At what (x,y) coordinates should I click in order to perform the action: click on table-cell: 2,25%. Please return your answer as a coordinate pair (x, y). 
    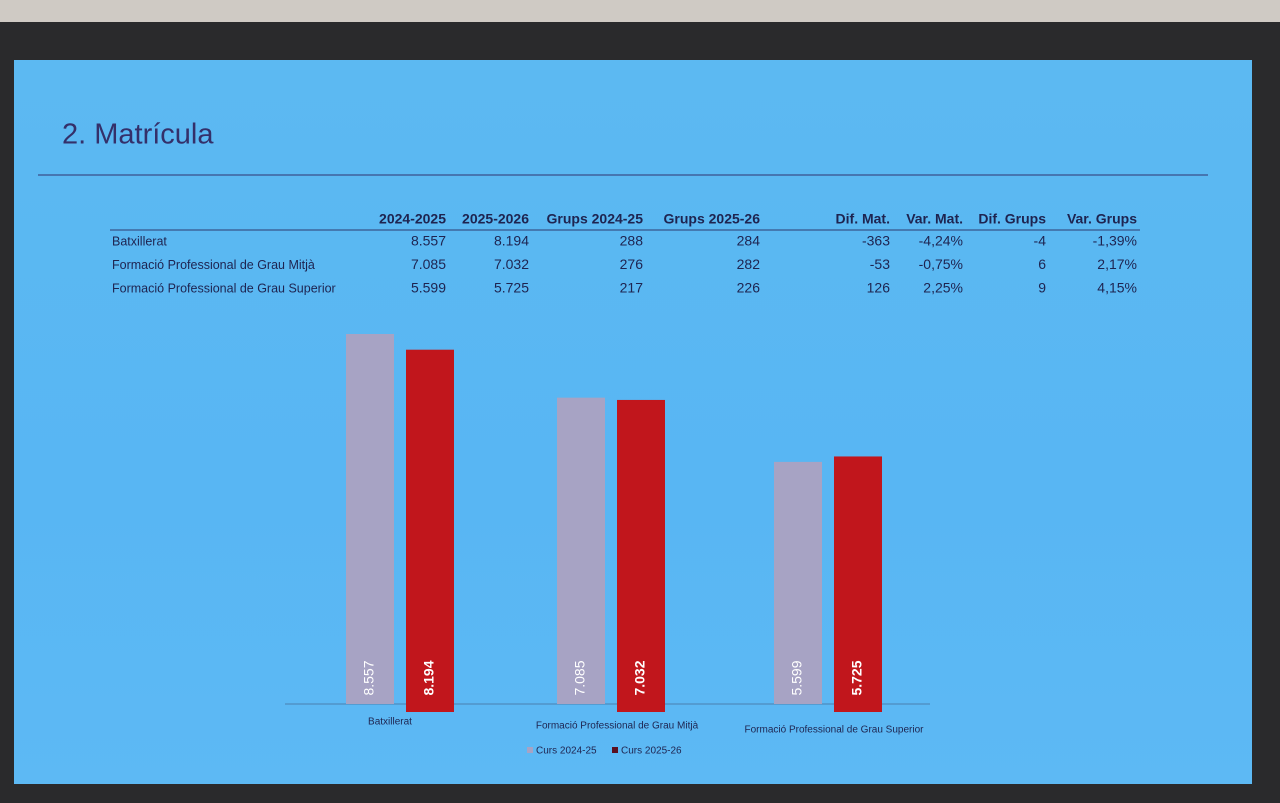
    Looking at the image, I should click on (943, 288).